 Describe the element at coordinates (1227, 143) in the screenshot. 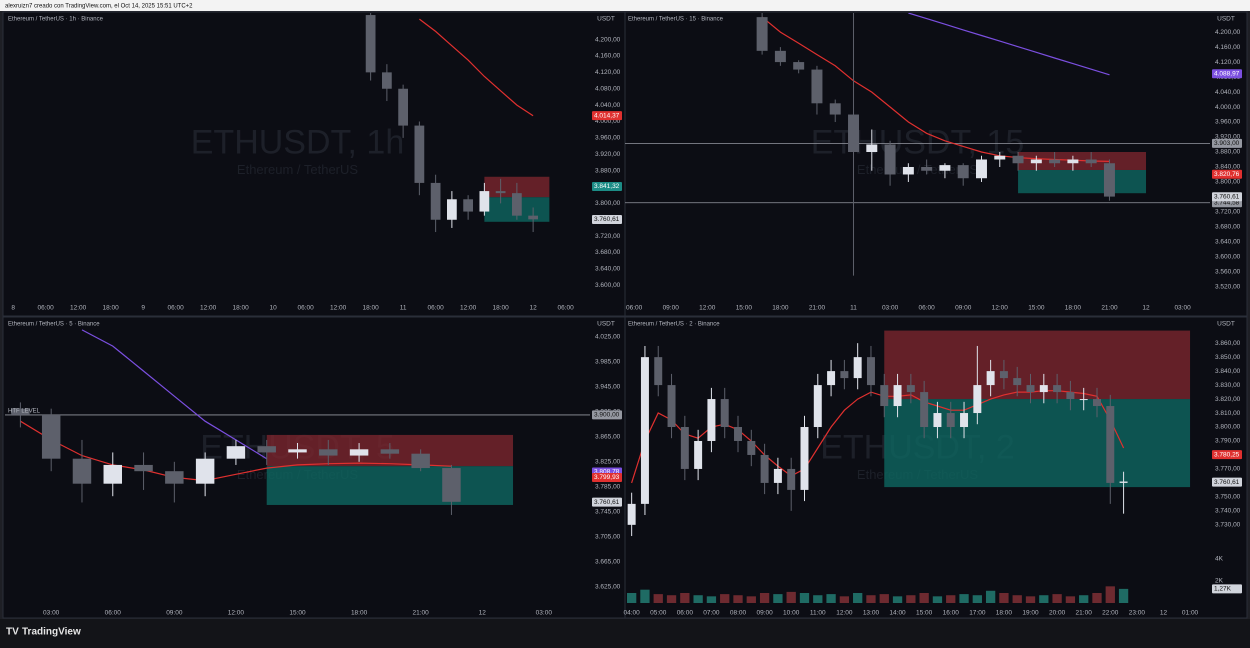

I see `hline-tag-label: 3.903,00` at that location.